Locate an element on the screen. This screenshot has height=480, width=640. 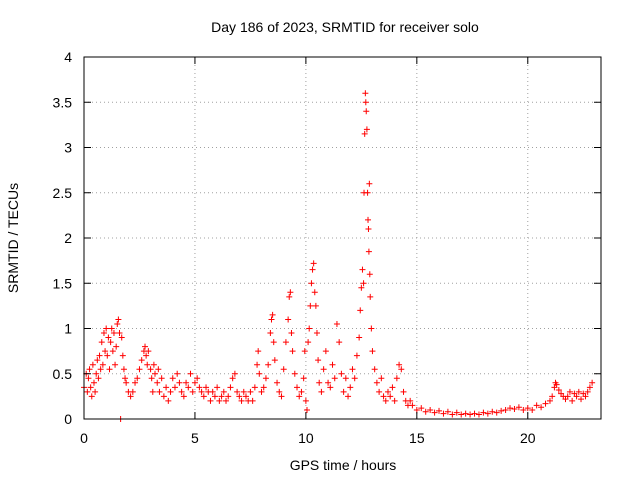
x-axis-label: GPS time / hours is located at coordinates (343, 465).